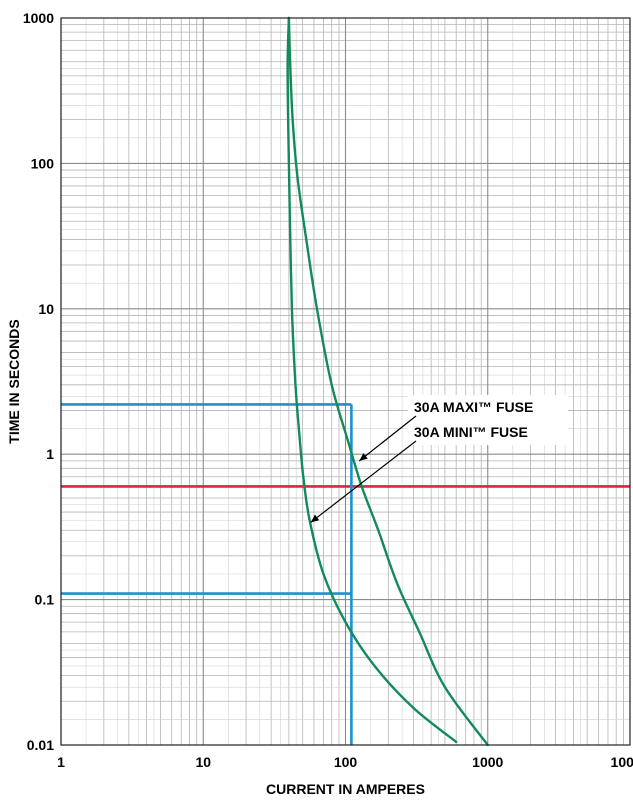 This screenshot has width=633, height=801. Describe the element at coordinates (488, 420) in the screenshot. I see `annotation-background` at that location.